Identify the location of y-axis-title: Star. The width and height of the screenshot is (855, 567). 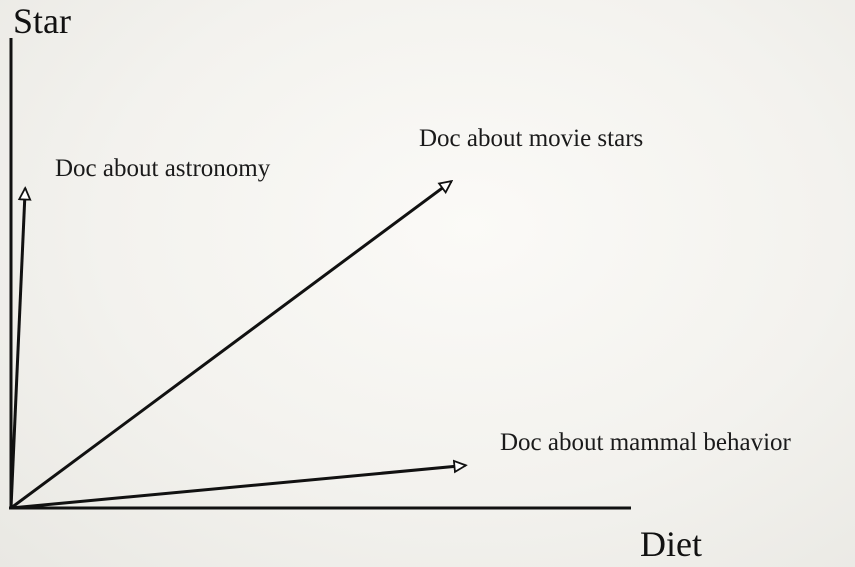
(42, 21).